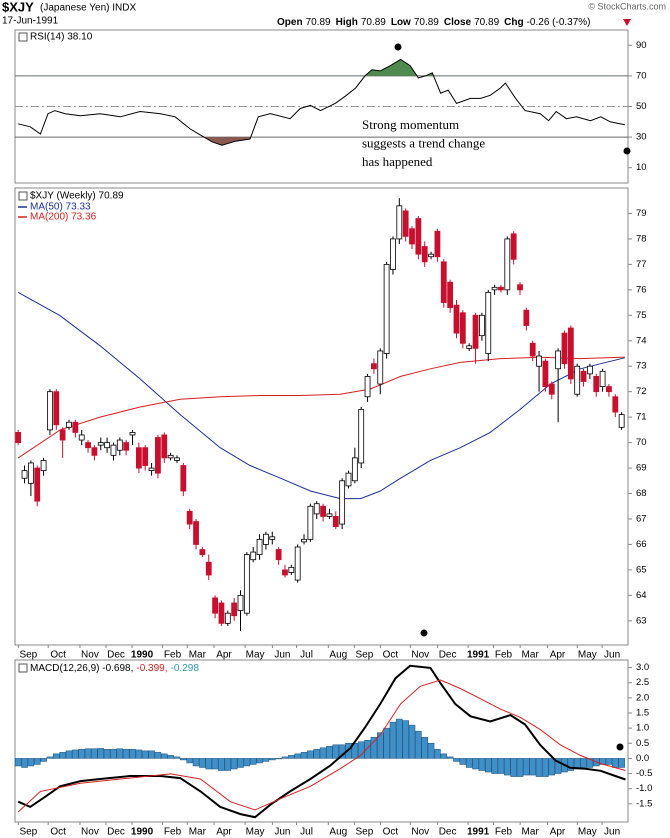 The image size is (670, 838). Describe the element at coordinates (88, 8) in the screenshot. I see `symbol-name: (Japanese Yen) INDX` at that location.